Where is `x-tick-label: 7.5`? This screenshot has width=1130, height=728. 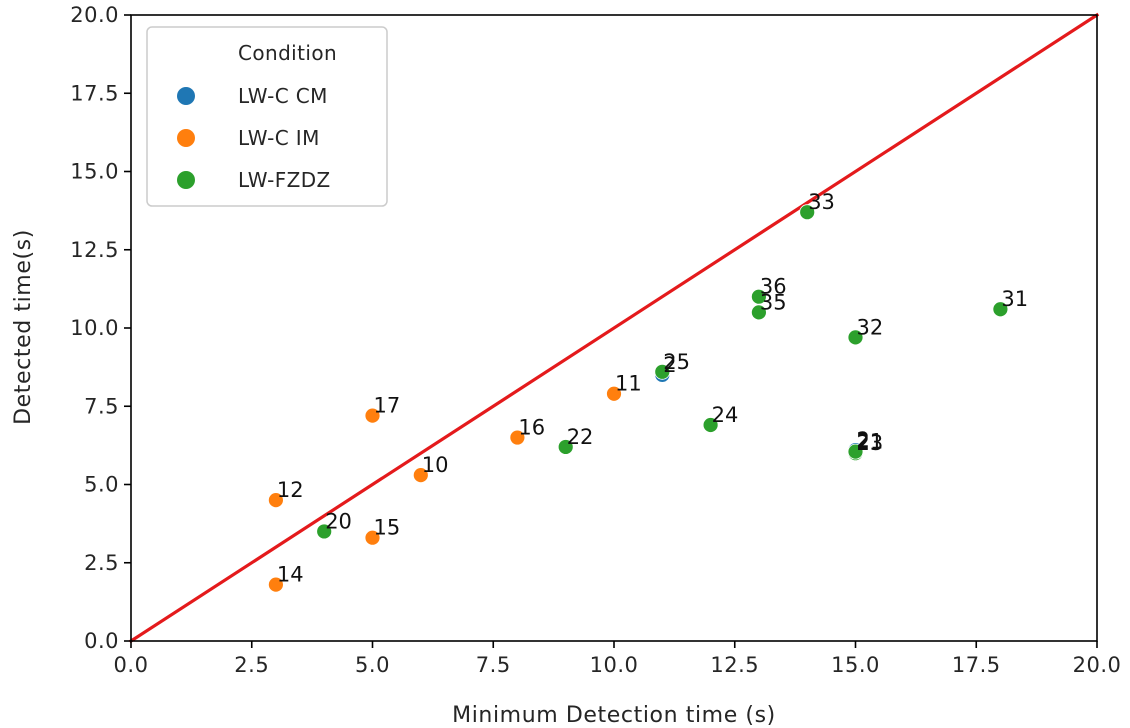 x-tick-label: 7.5 is located at coordinates (493, 665).